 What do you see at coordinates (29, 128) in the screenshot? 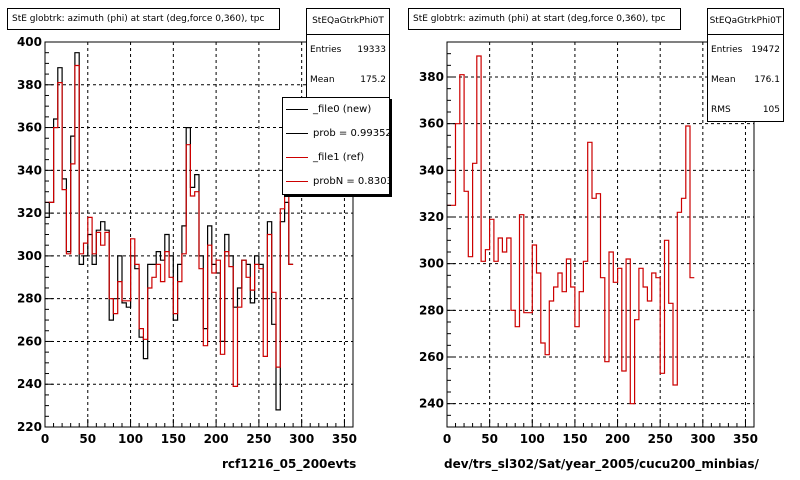
I see `left-ytick-label-360: 360` at bounding box center [29, 128].